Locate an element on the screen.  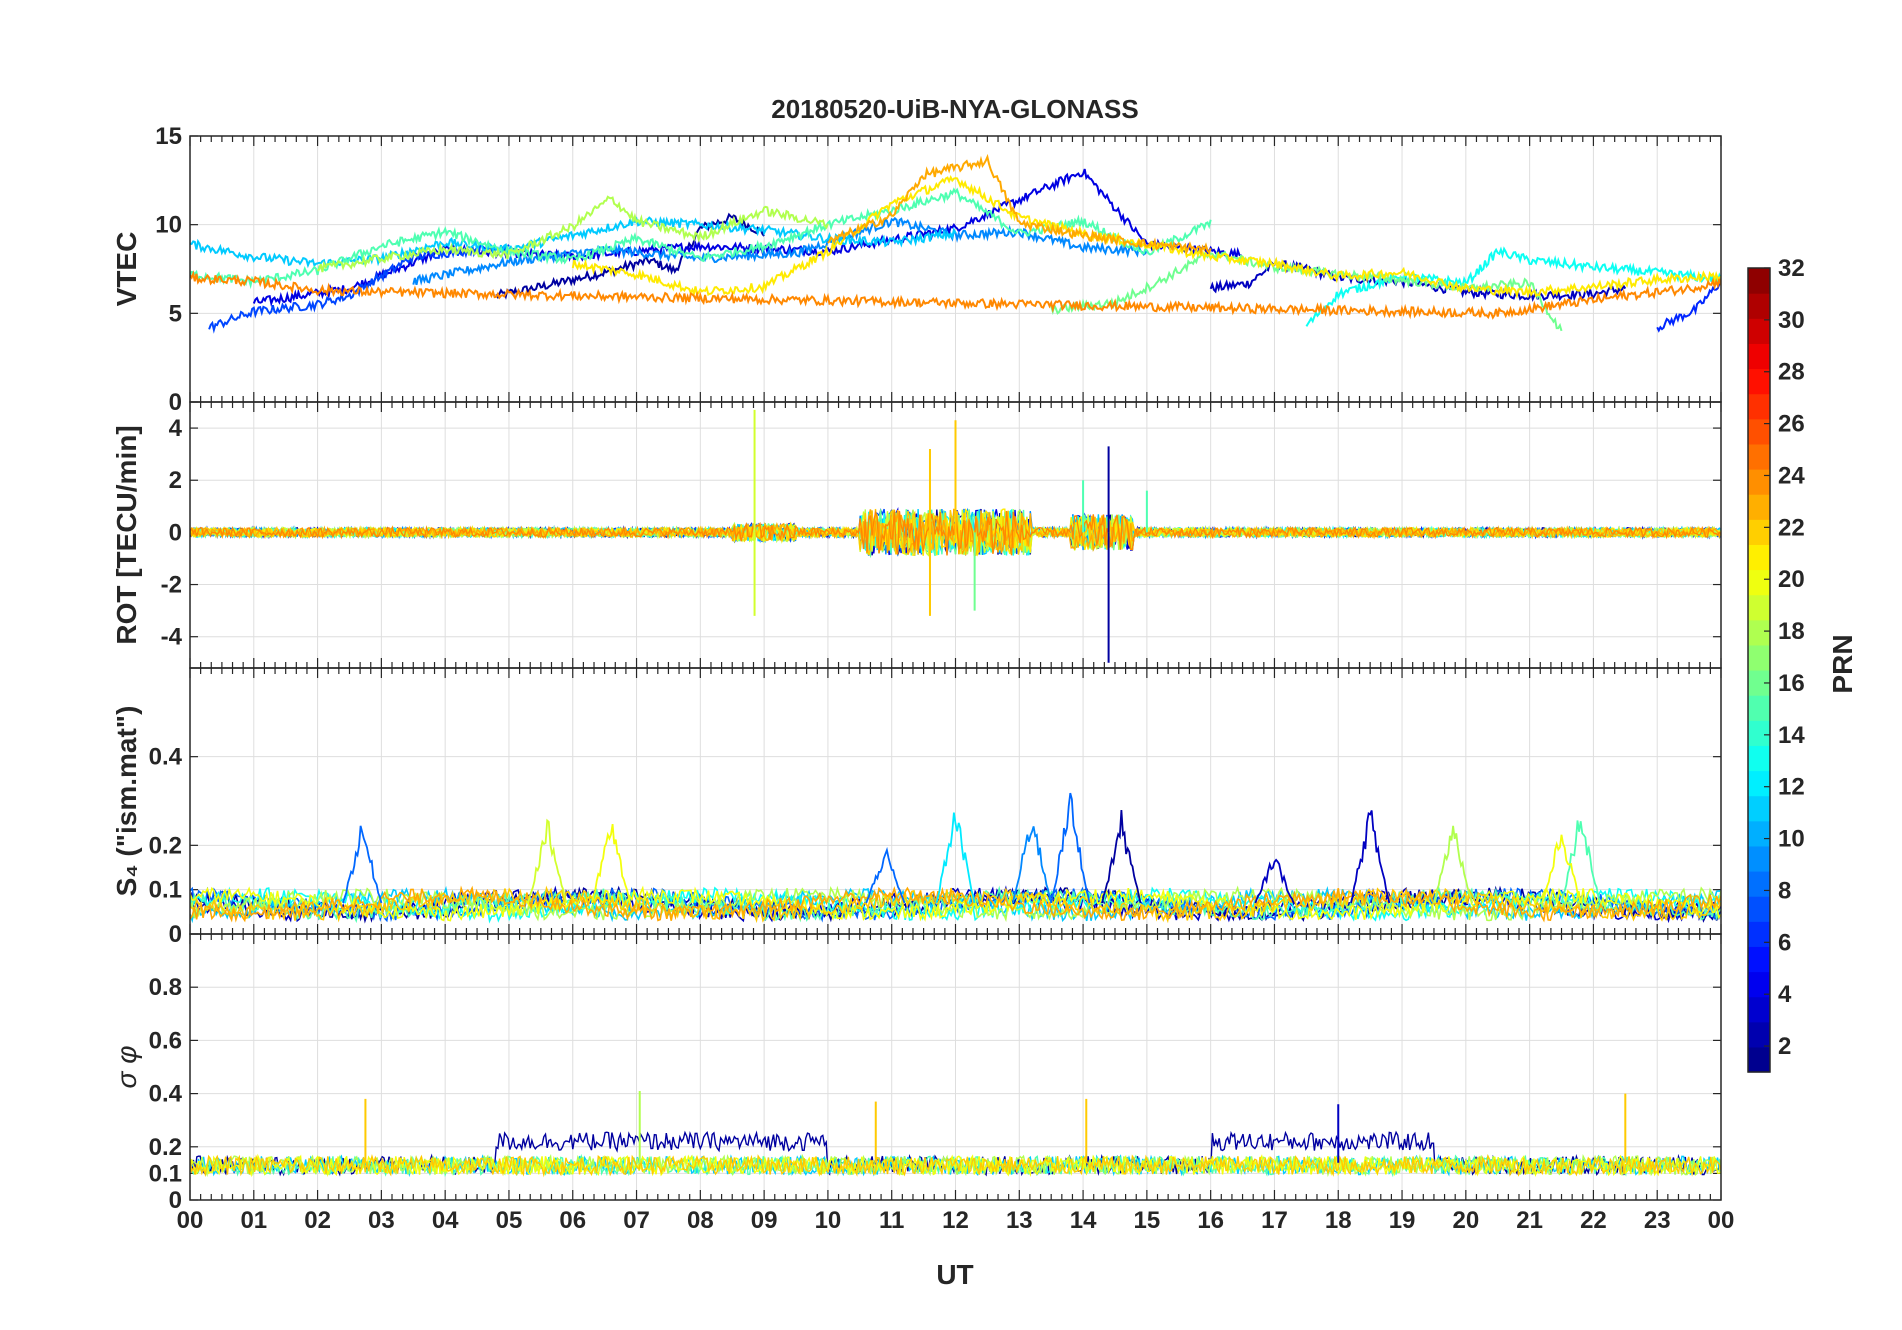
colorbar-tick-label: 30 is located at coordinates (1791, 320).